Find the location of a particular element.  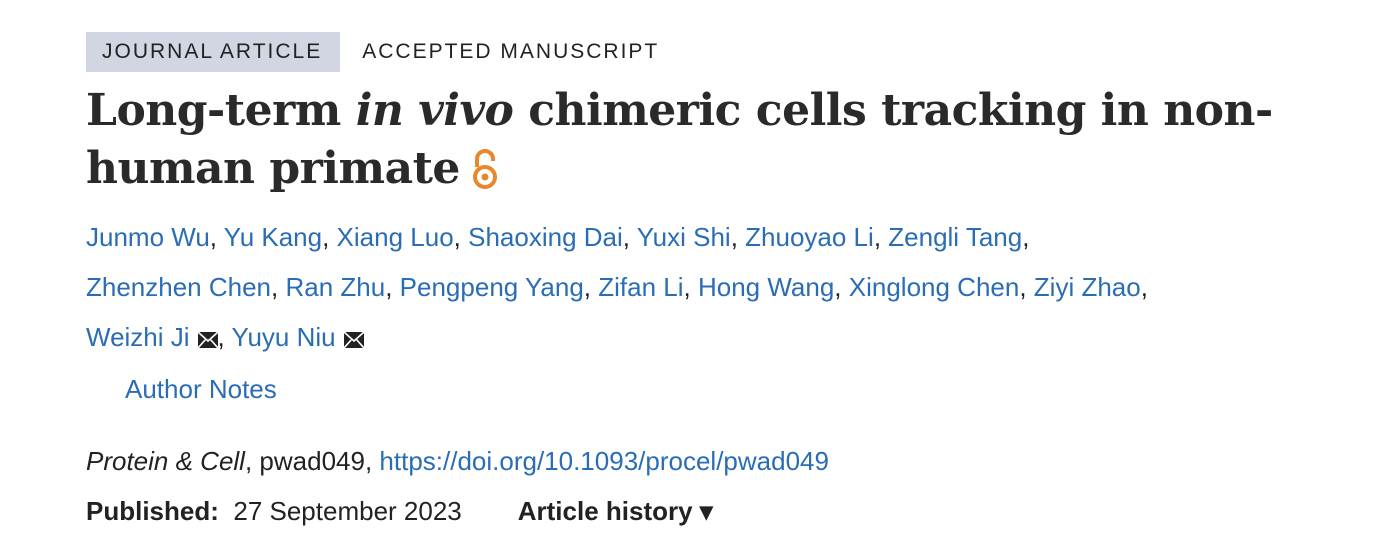

author-link: Weizhi Ji is located at coordinates (138, 337).